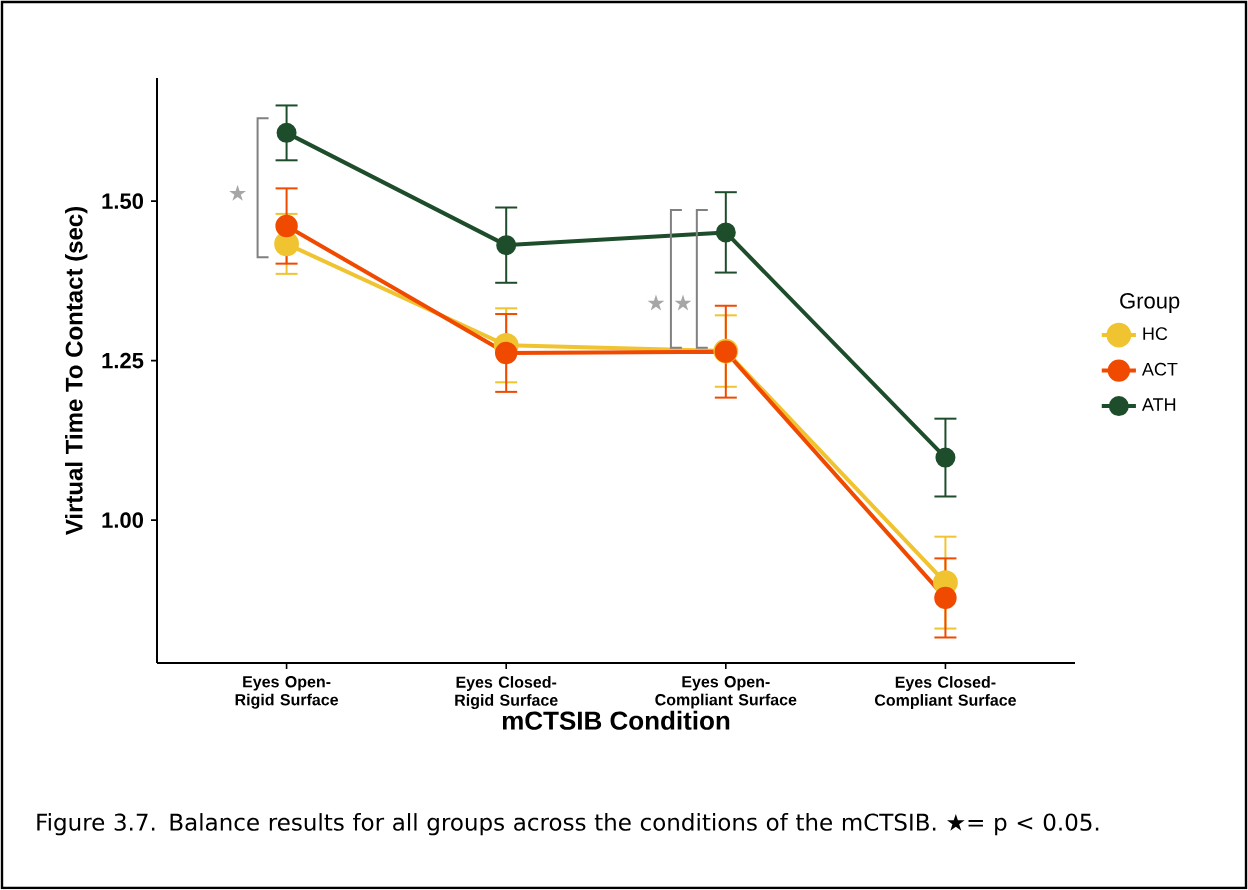 This screenshot has width=1248, height=890. I want to click on legend-label: HC, so click(1155, 333).